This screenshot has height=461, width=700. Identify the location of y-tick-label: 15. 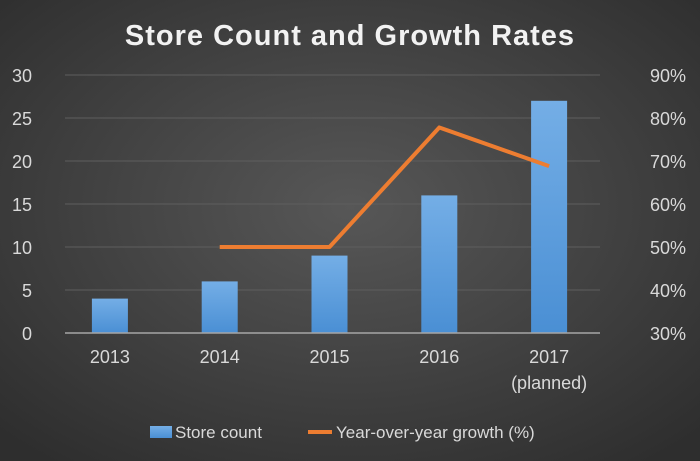
(22, 205).